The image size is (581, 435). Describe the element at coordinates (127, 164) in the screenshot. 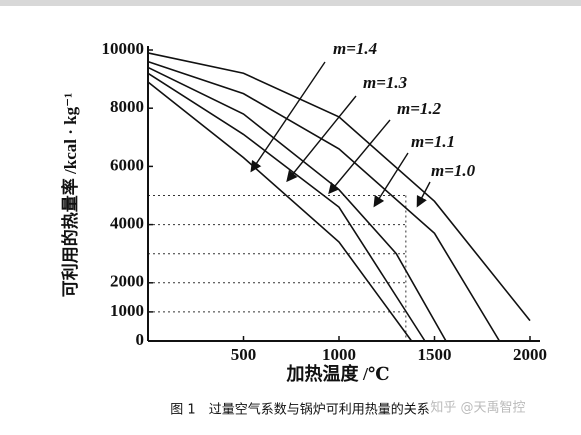

I see `y-tick-label: 6000` at that location.